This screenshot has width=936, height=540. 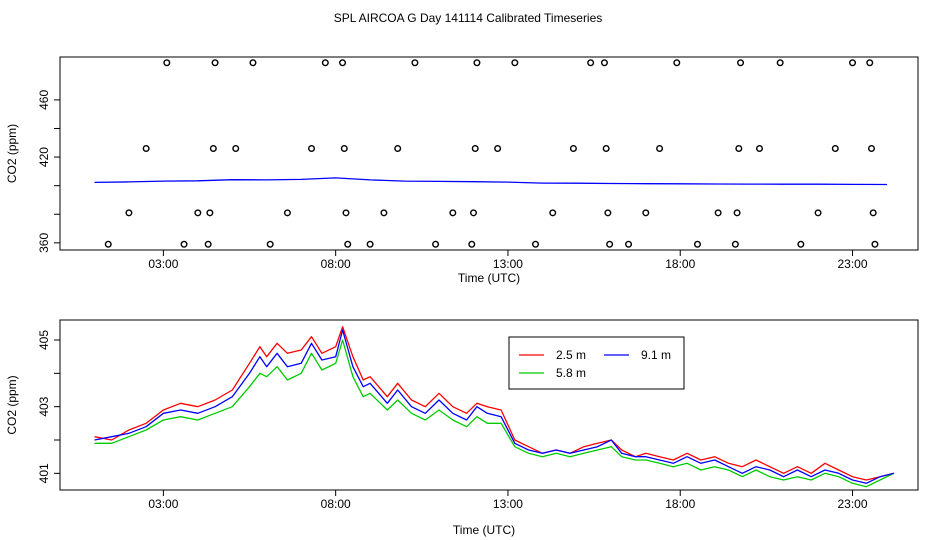 What do you see at coordinates (12, 153) in the screenshot?
I see `top-y-axis-label: CO2 (ppm)` at bounding box center [12, 153].